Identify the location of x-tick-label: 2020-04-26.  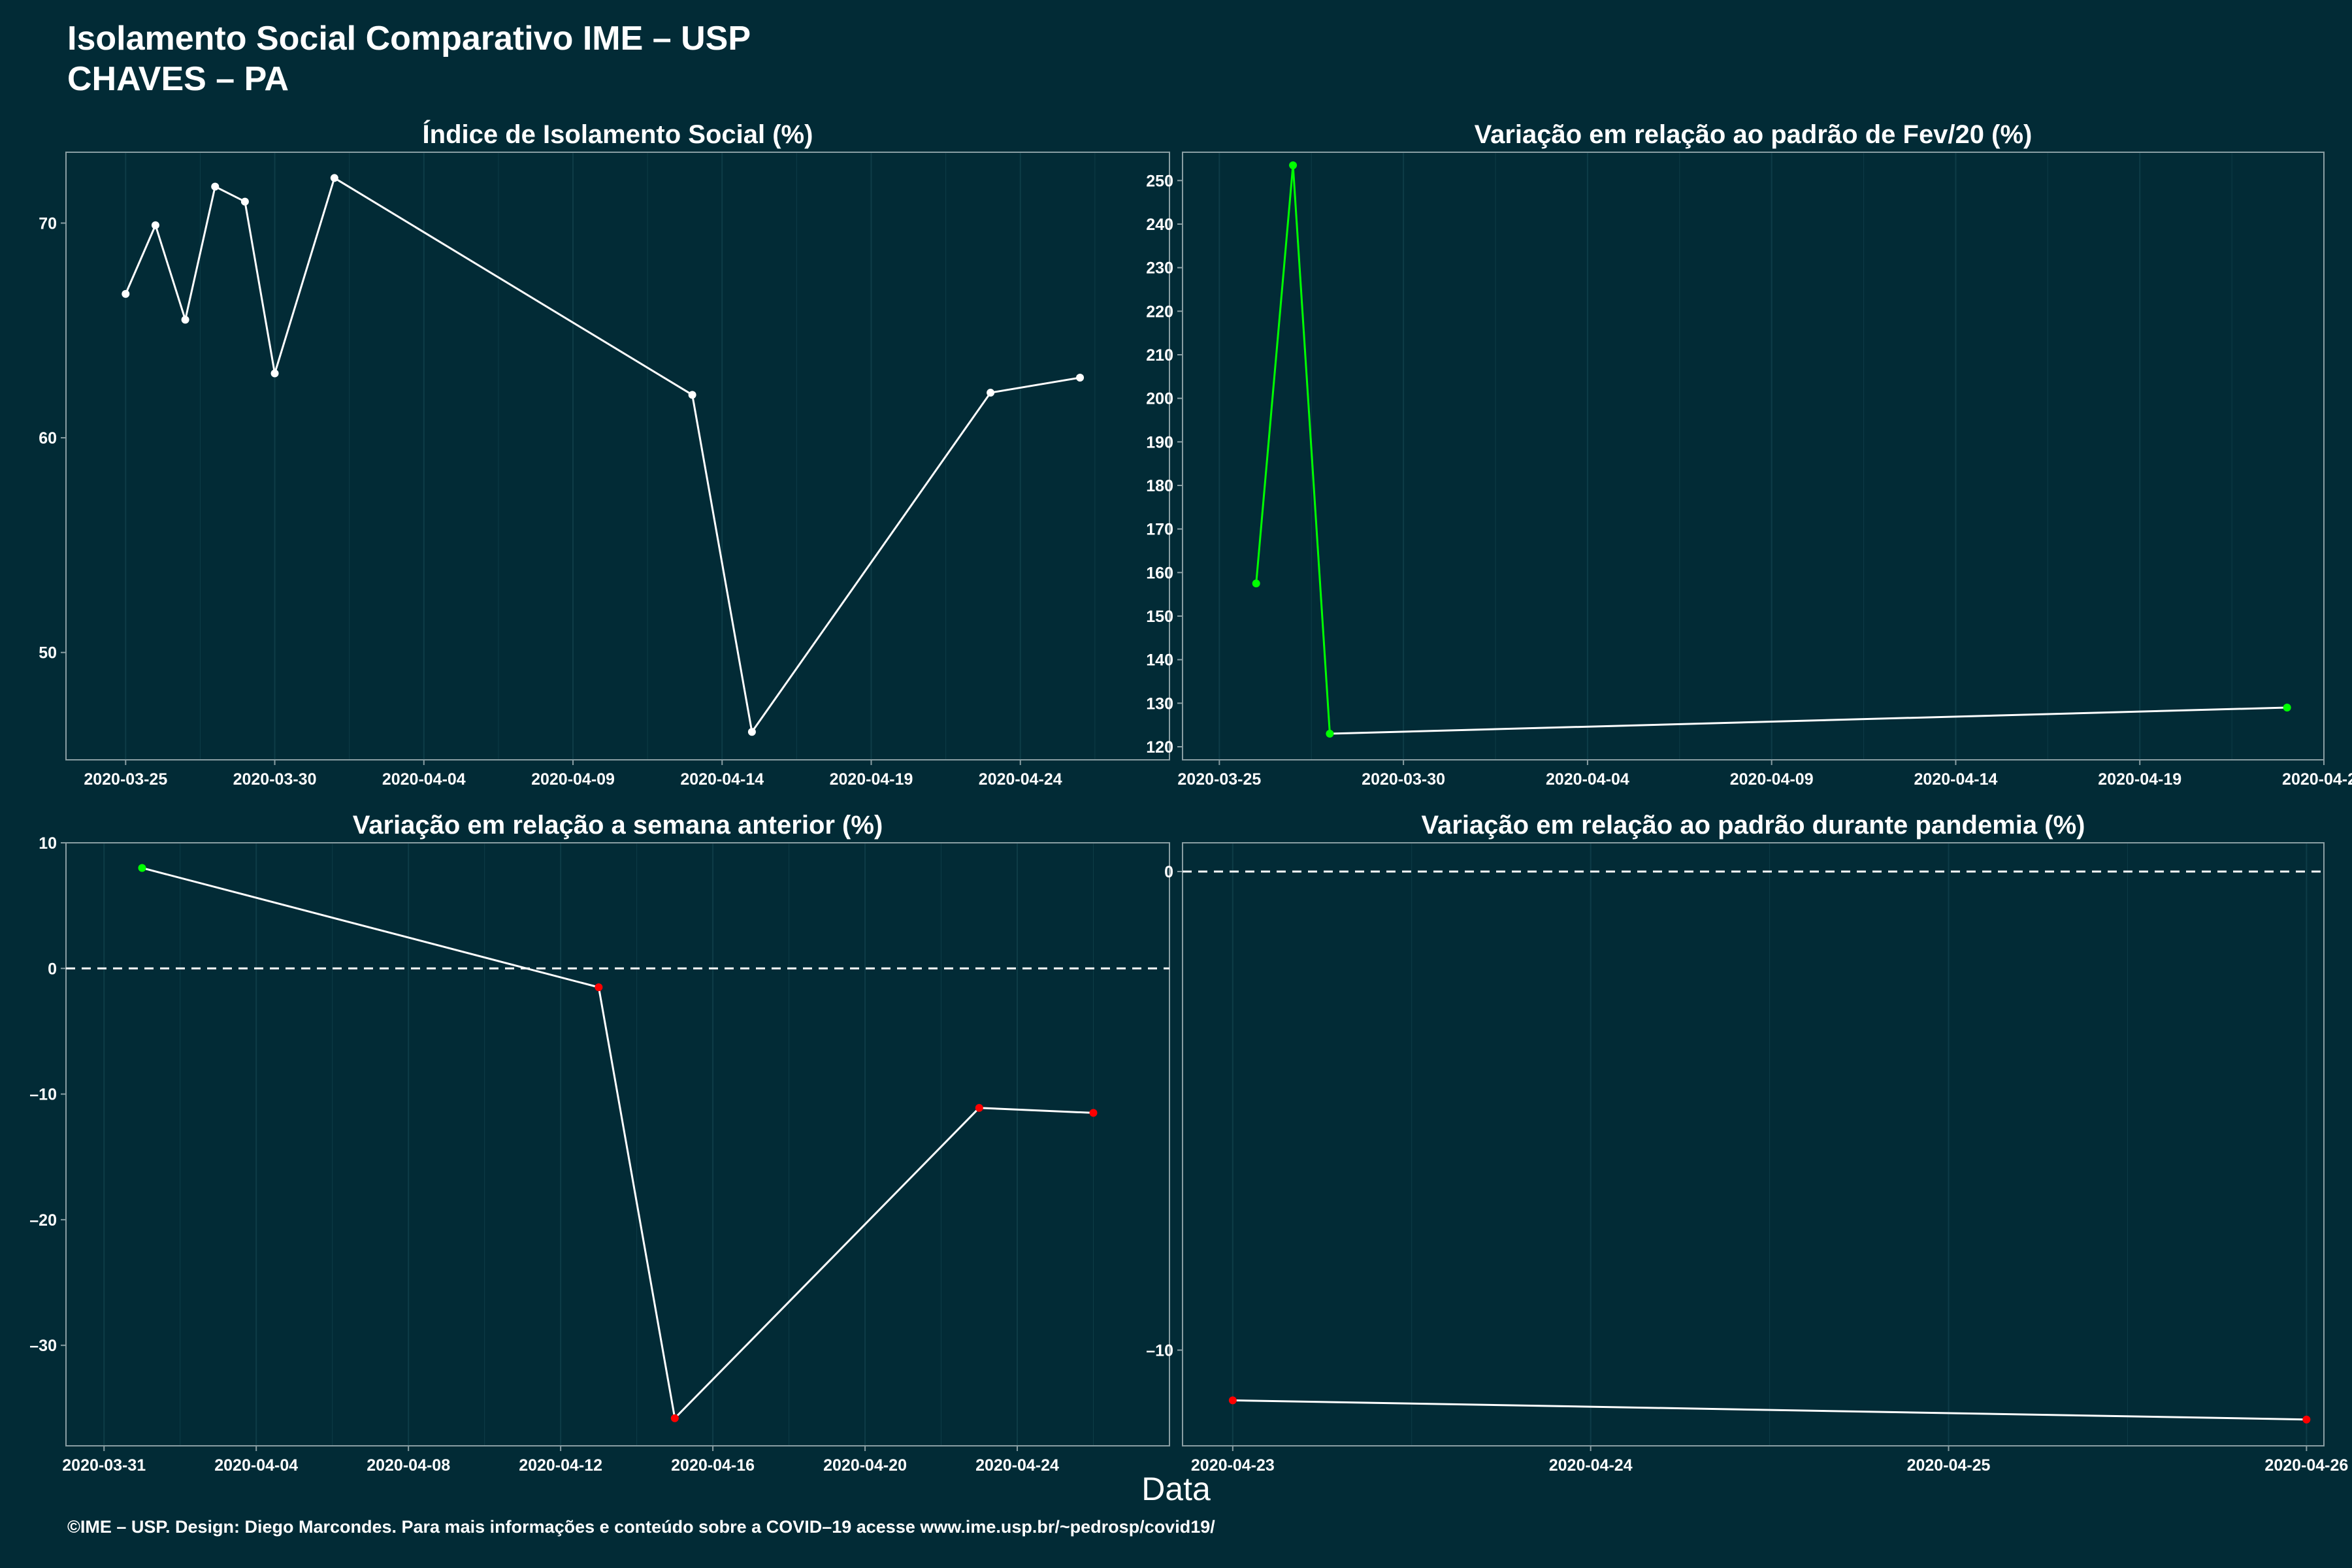
(2306, 1465).